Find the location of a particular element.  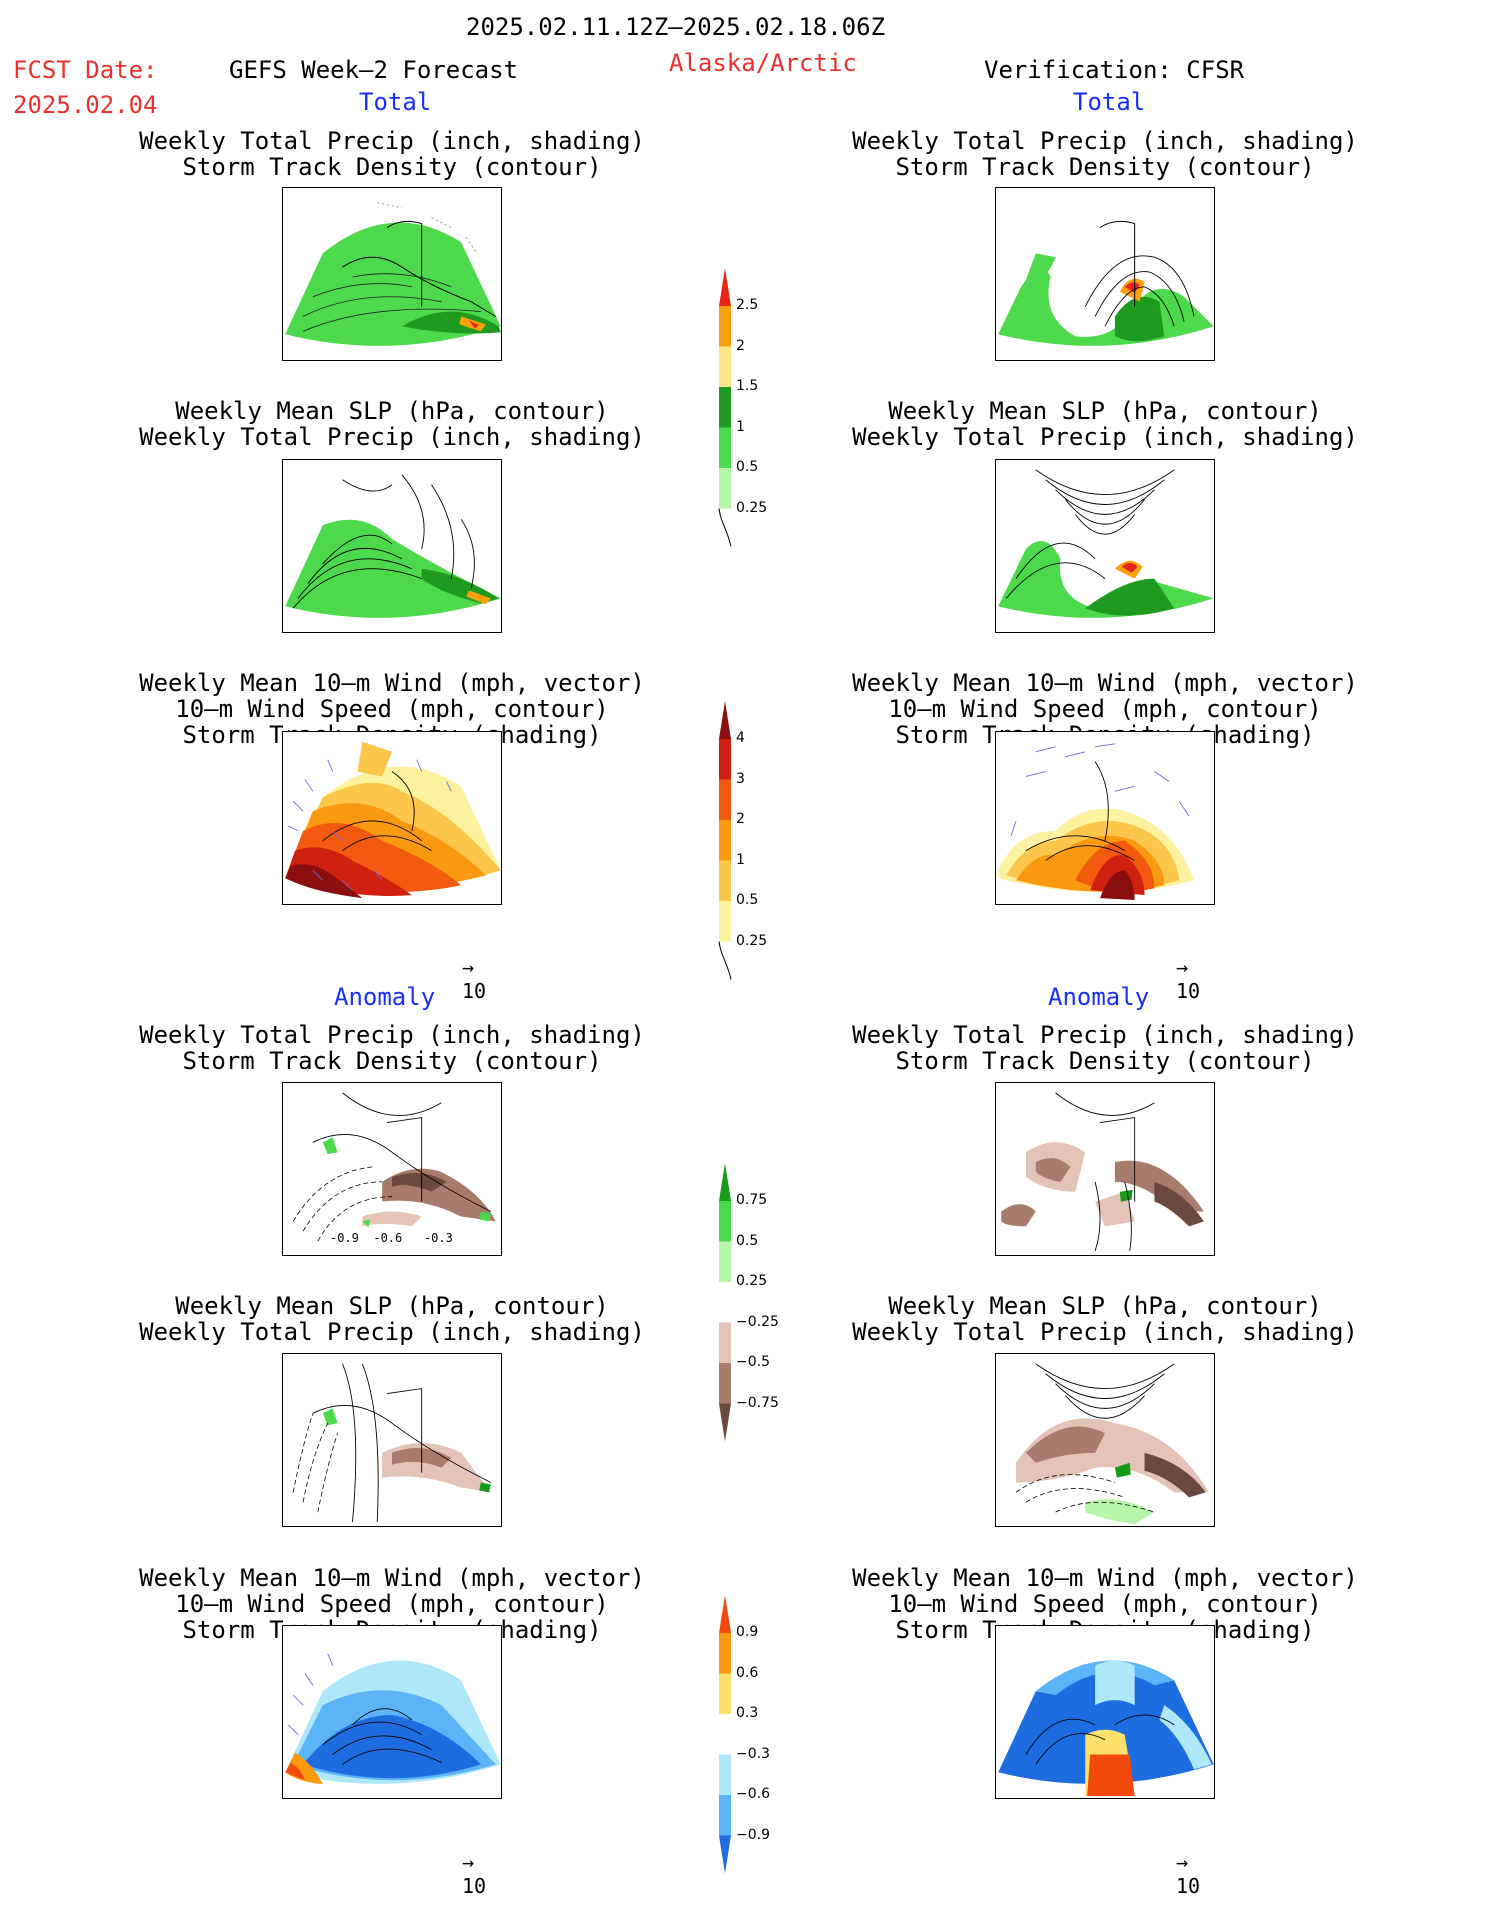

colorbar-track-anom: 0.9 0.6 0.3 −0.3 −0.6 −0.9 is located at coordinates (744, 1756).